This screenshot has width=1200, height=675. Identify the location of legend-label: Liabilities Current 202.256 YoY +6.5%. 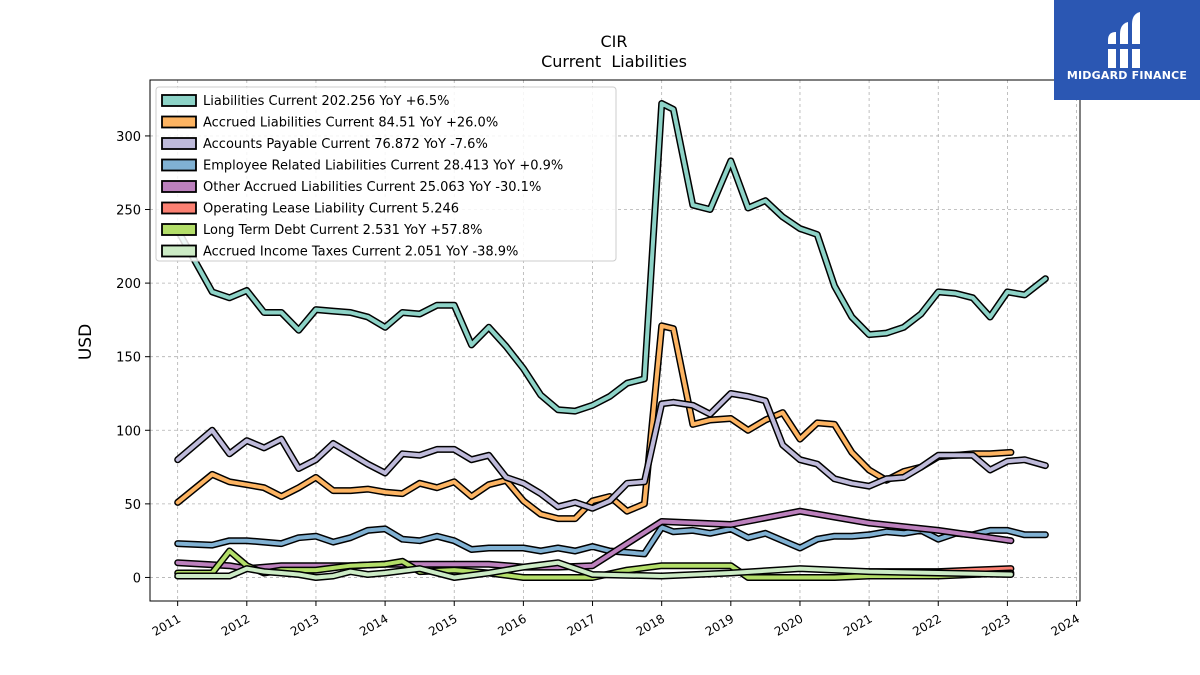
(326, 101).